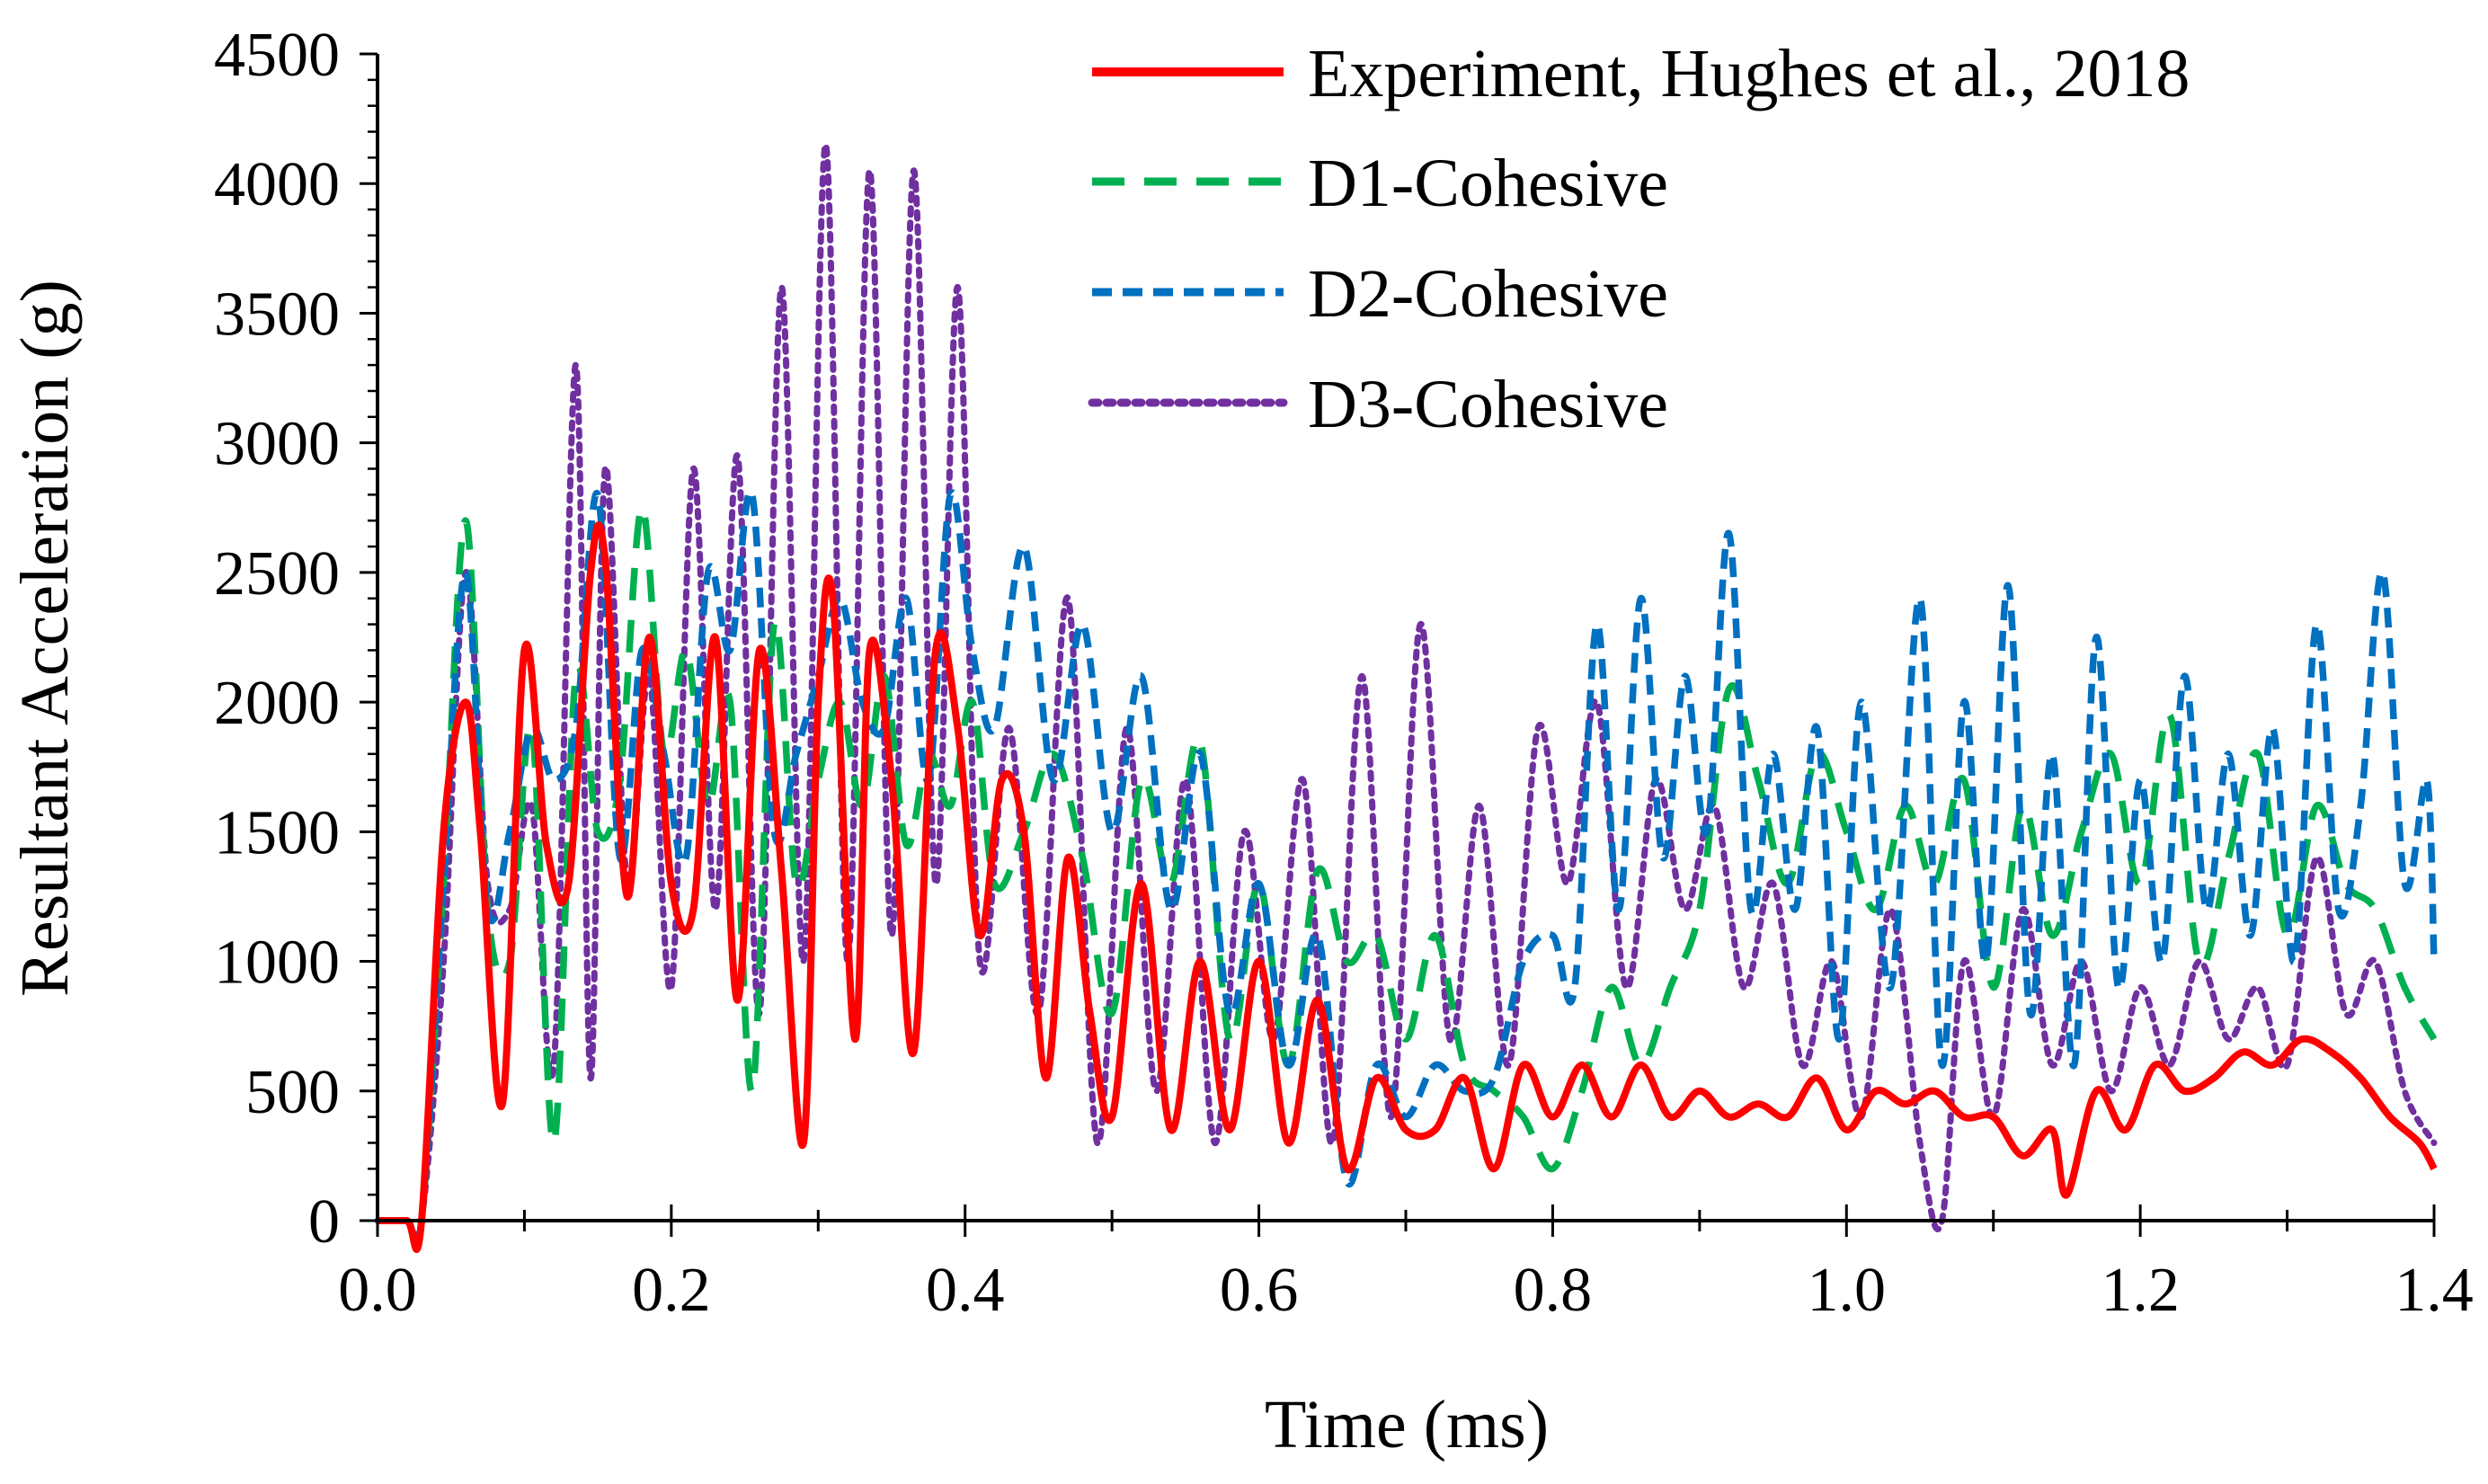 Image resolution: width=2488 pixels, height=1484 pixels. Describe the element at coordinates (1553, 1290) in the screenshot. I see `x-tick-label: 0.8` at that location.